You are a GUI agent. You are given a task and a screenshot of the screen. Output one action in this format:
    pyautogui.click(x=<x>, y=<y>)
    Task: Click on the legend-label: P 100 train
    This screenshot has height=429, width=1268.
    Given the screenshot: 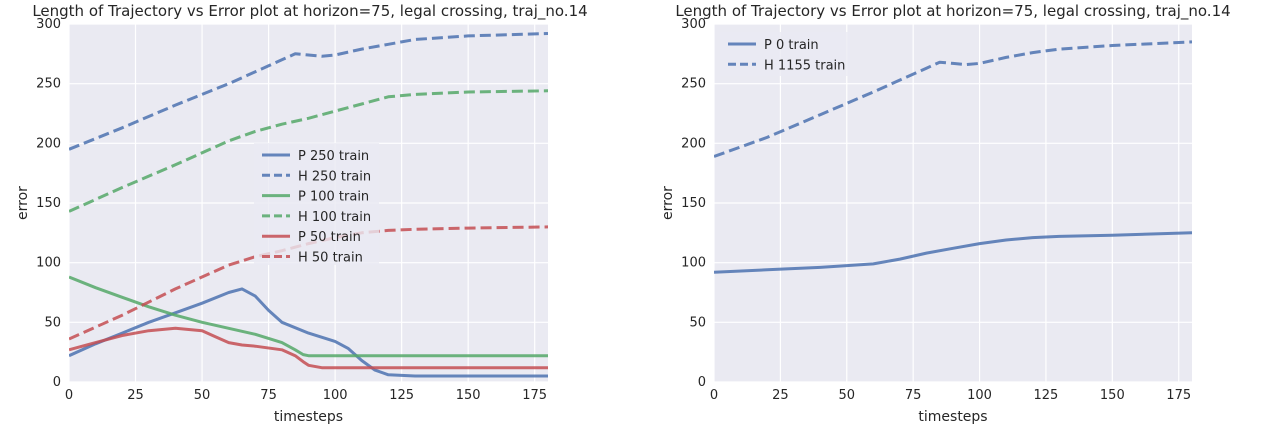 What is the action you would take?
    pyautogui.click(x=333, y=197)
    